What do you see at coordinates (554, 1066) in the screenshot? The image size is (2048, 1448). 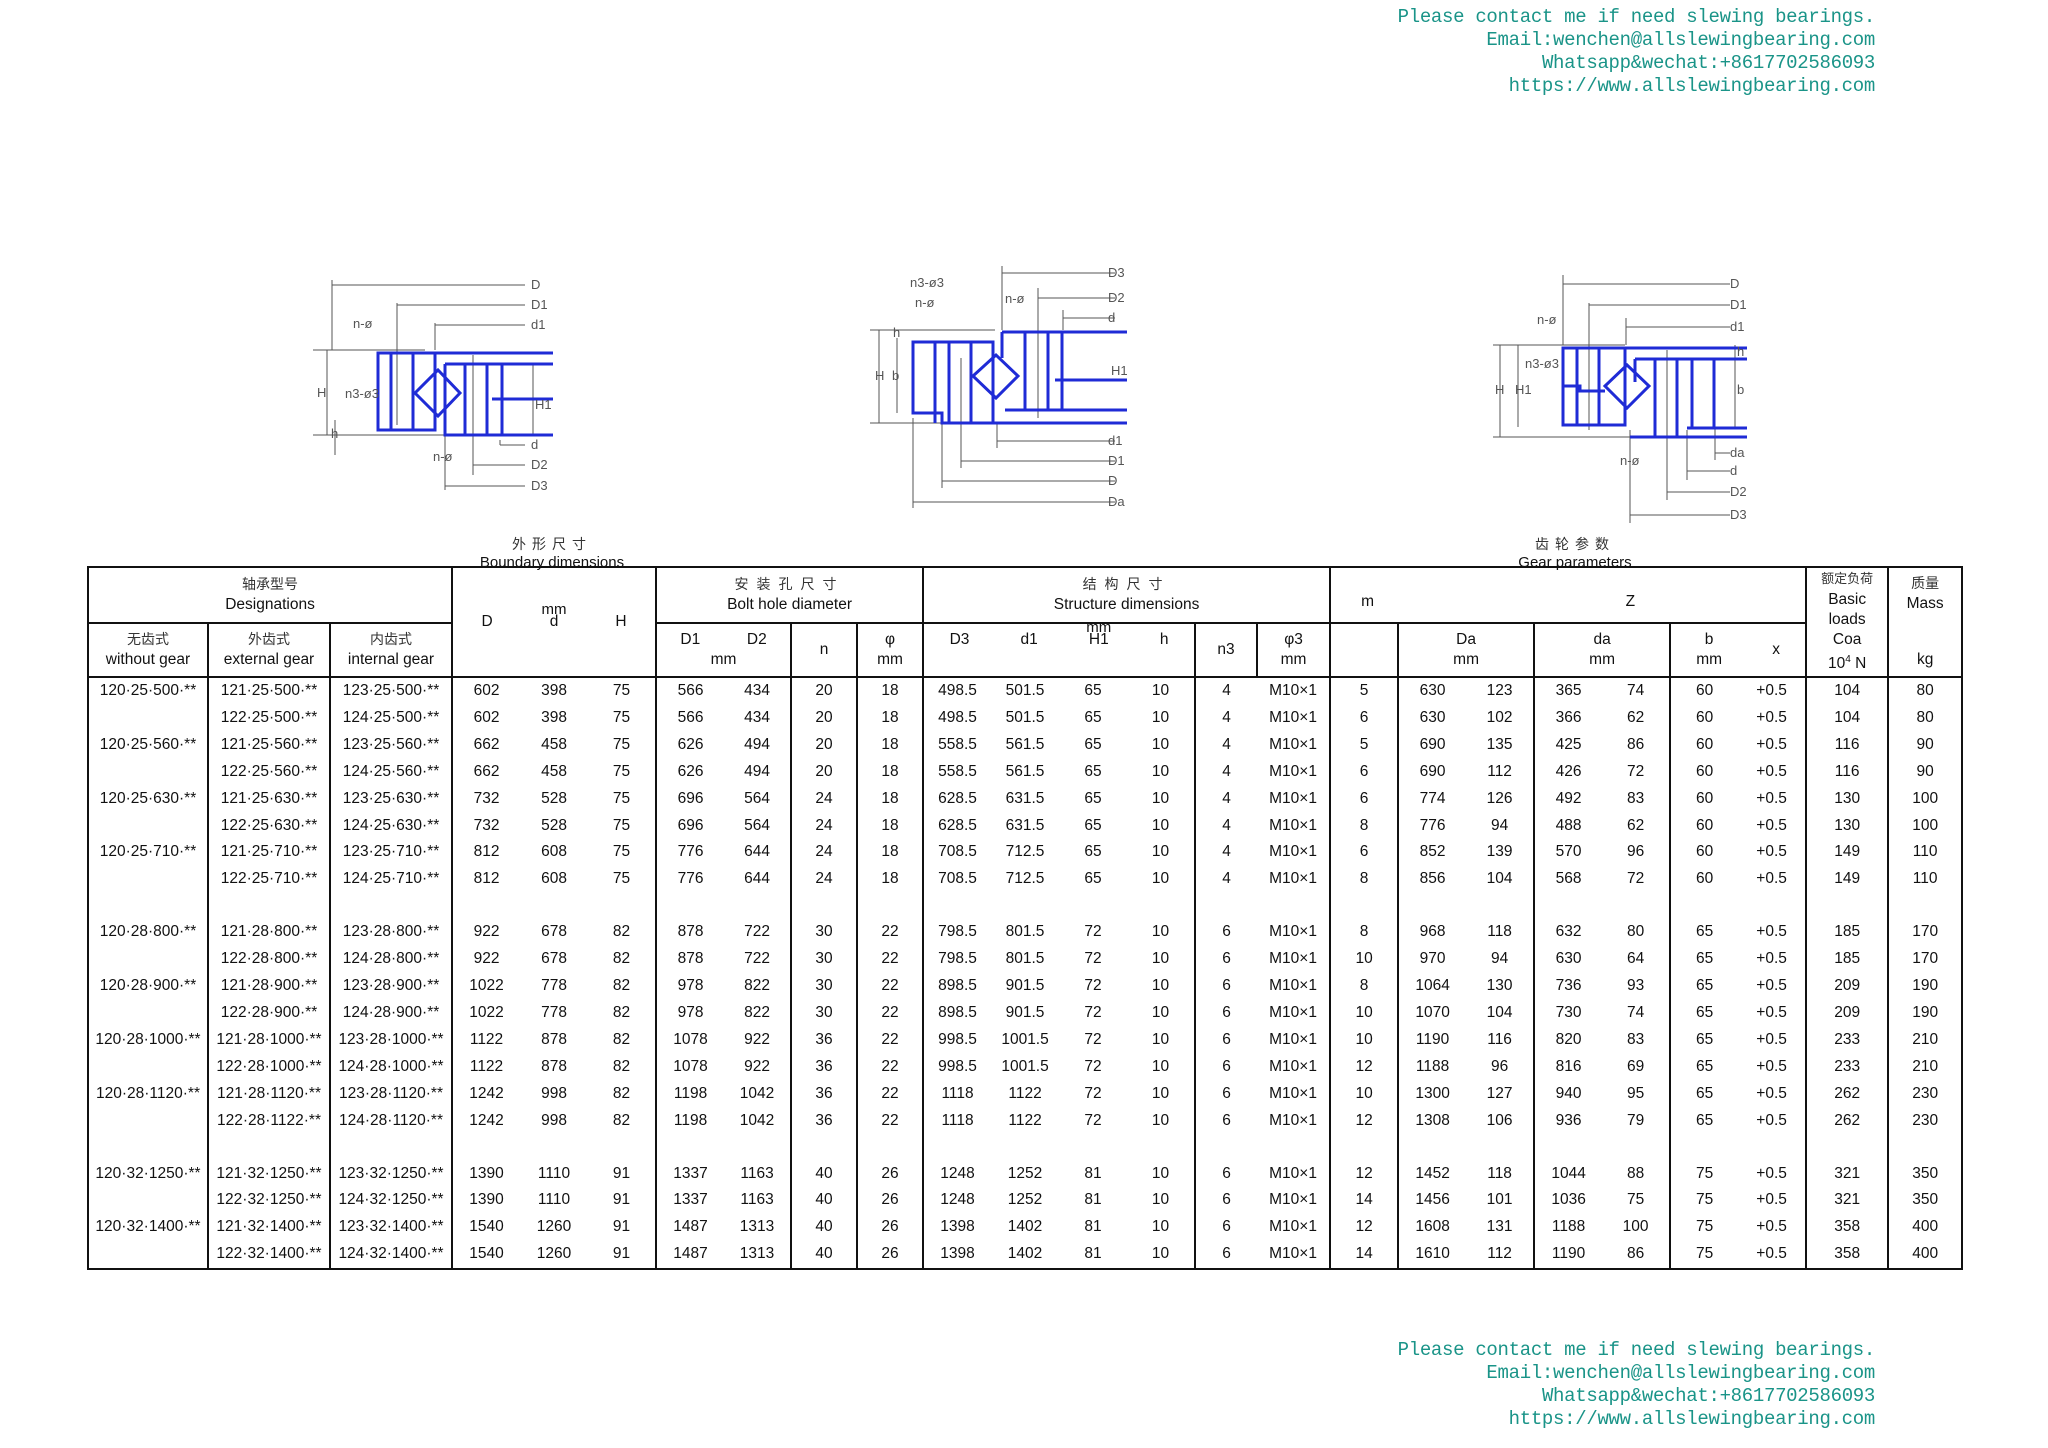 I see `table-cell: 878` at bounding box center [554, 1066].